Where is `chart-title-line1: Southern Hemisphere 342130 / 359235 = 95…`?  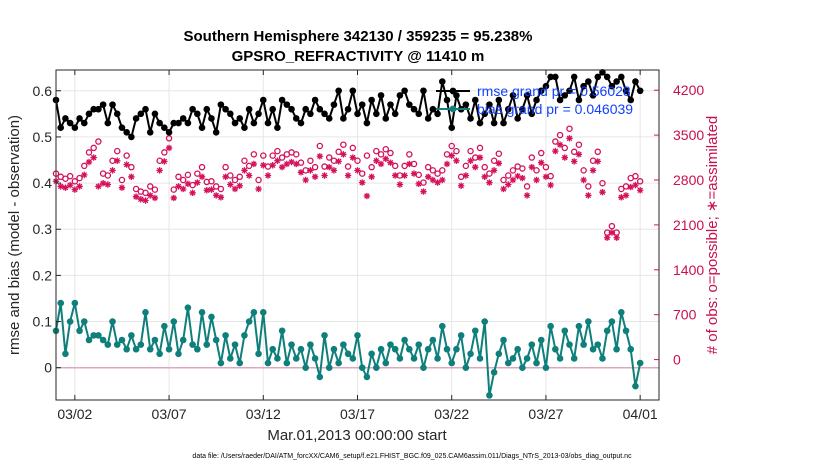
chart-title-line1: Southern Hemisphere 342130 / 359235 = 95… is located at coordinates (358, 36).